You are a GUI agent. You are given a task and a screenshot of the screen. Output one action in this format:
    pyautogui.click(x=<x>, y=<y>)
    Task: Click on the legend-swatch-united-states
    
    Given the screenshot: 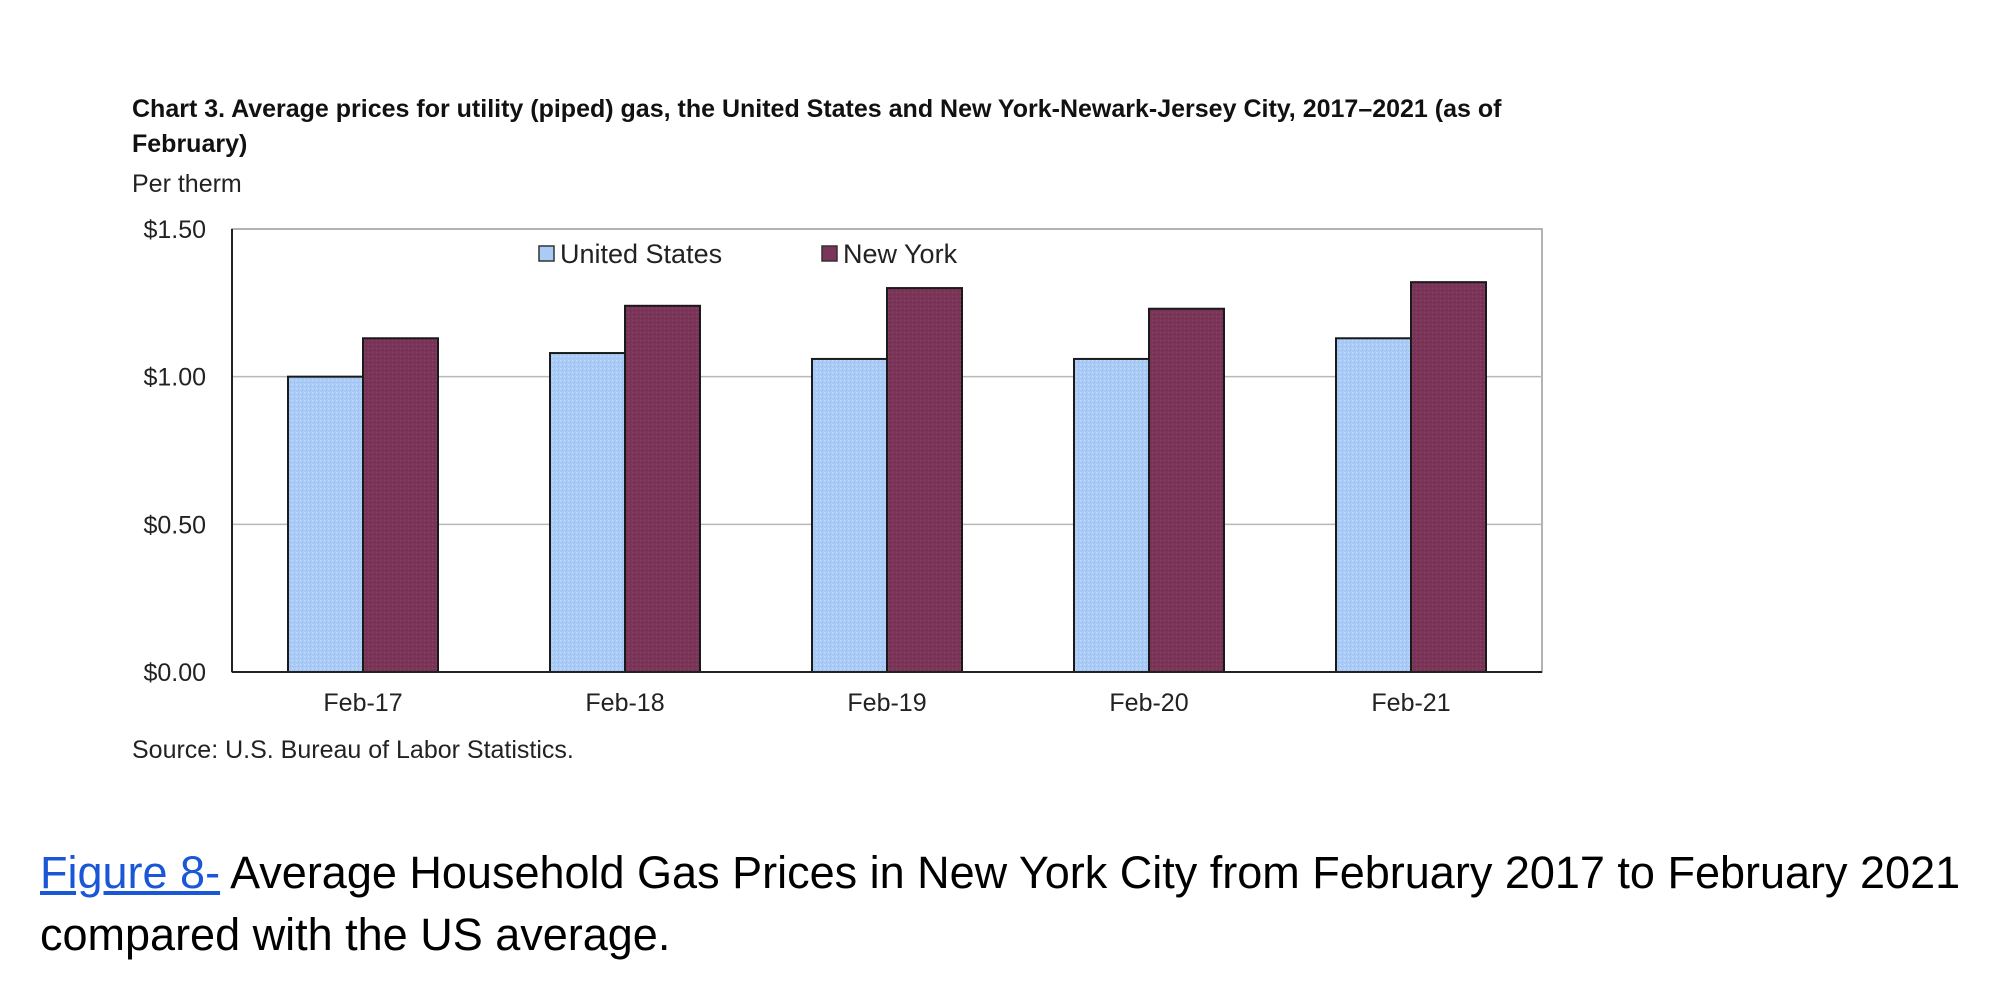 What is the action you would take?
    pyautogui.click(x=546, y=253)
    